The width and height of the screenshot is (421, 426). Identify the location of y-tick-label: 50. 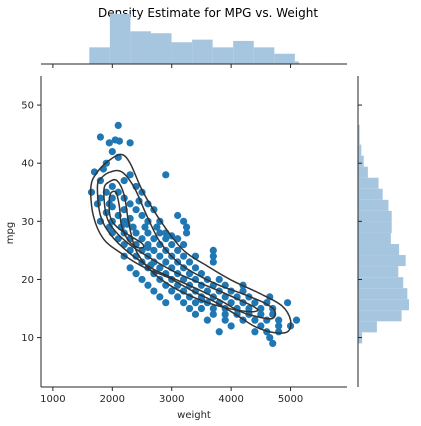
(27, 106).